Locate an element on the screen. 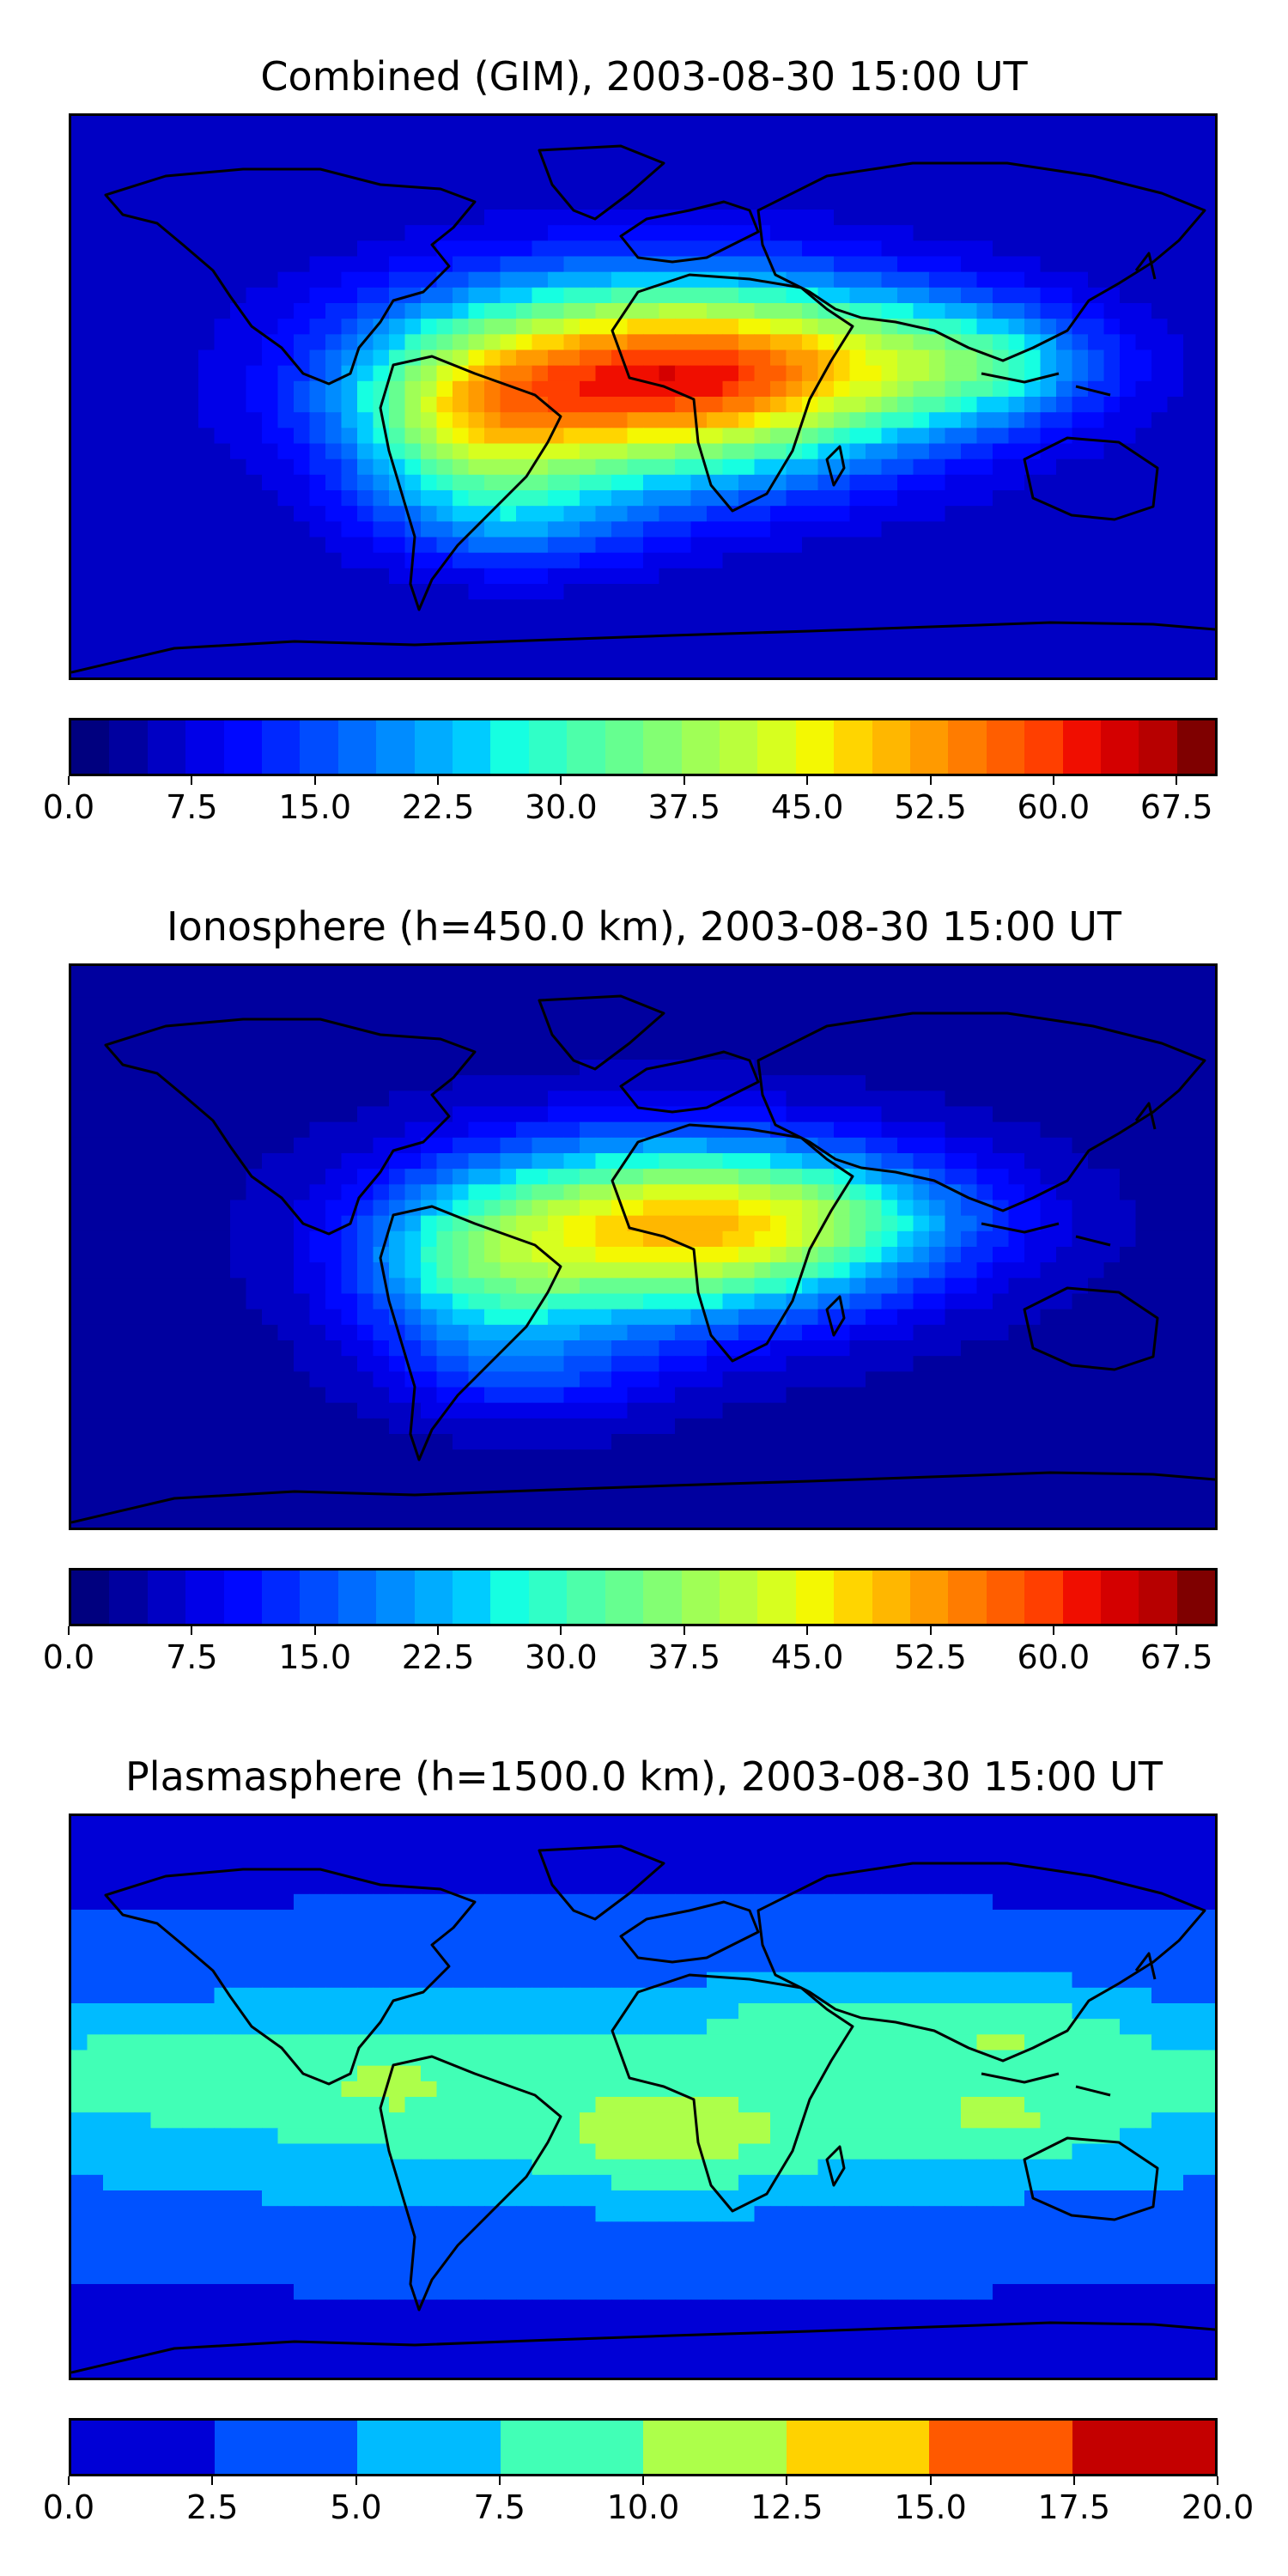 Image resolution: width=1288 pixels, height=2576 pixels. colorbar-tick-label: 15.0 is located at coordinates (315, 807).